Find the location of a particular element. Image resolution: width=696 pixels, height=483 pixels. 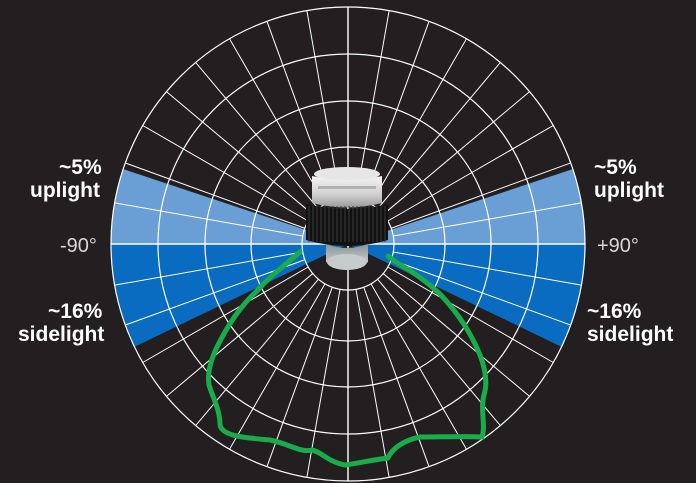

angle-label-left: -90° is located at coordinates (78, 246).